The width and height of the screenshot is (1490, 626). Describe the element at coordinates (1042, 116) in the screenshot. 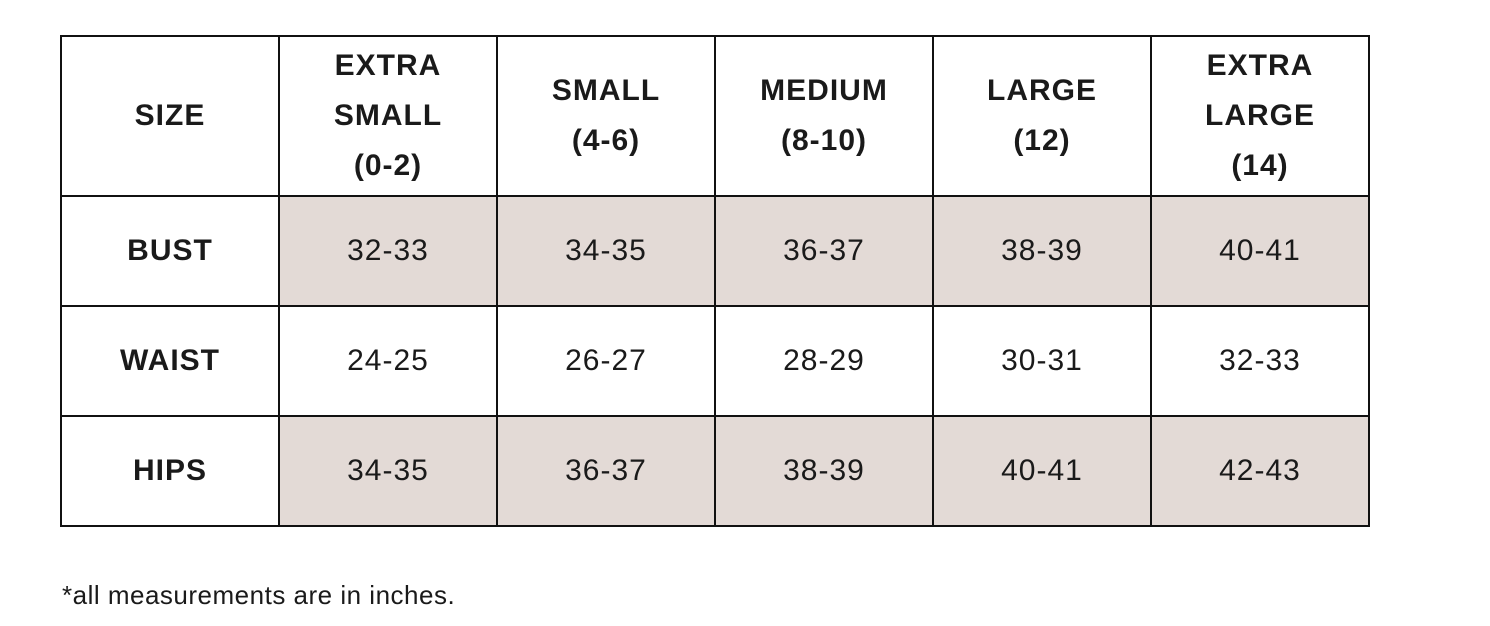

I see `column-header-large: LARGE (12)` at that location.